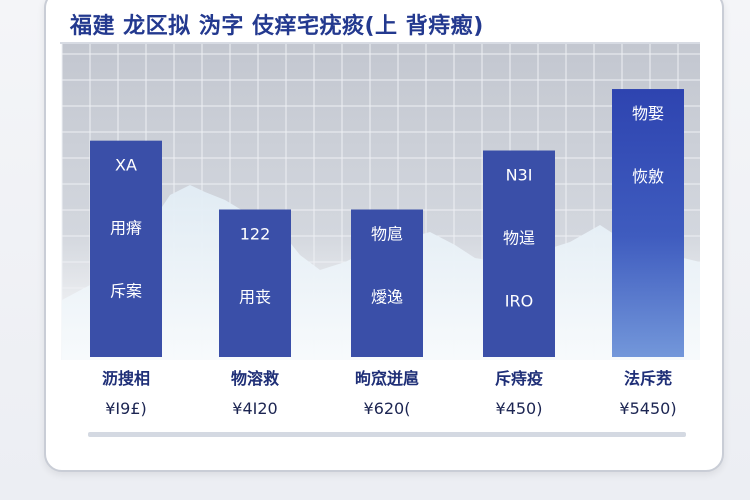  What do you see at coordinates (519, 175) in the screenshot?
I see `bar-inner-label: N3I` at bounding box center [519, 175].